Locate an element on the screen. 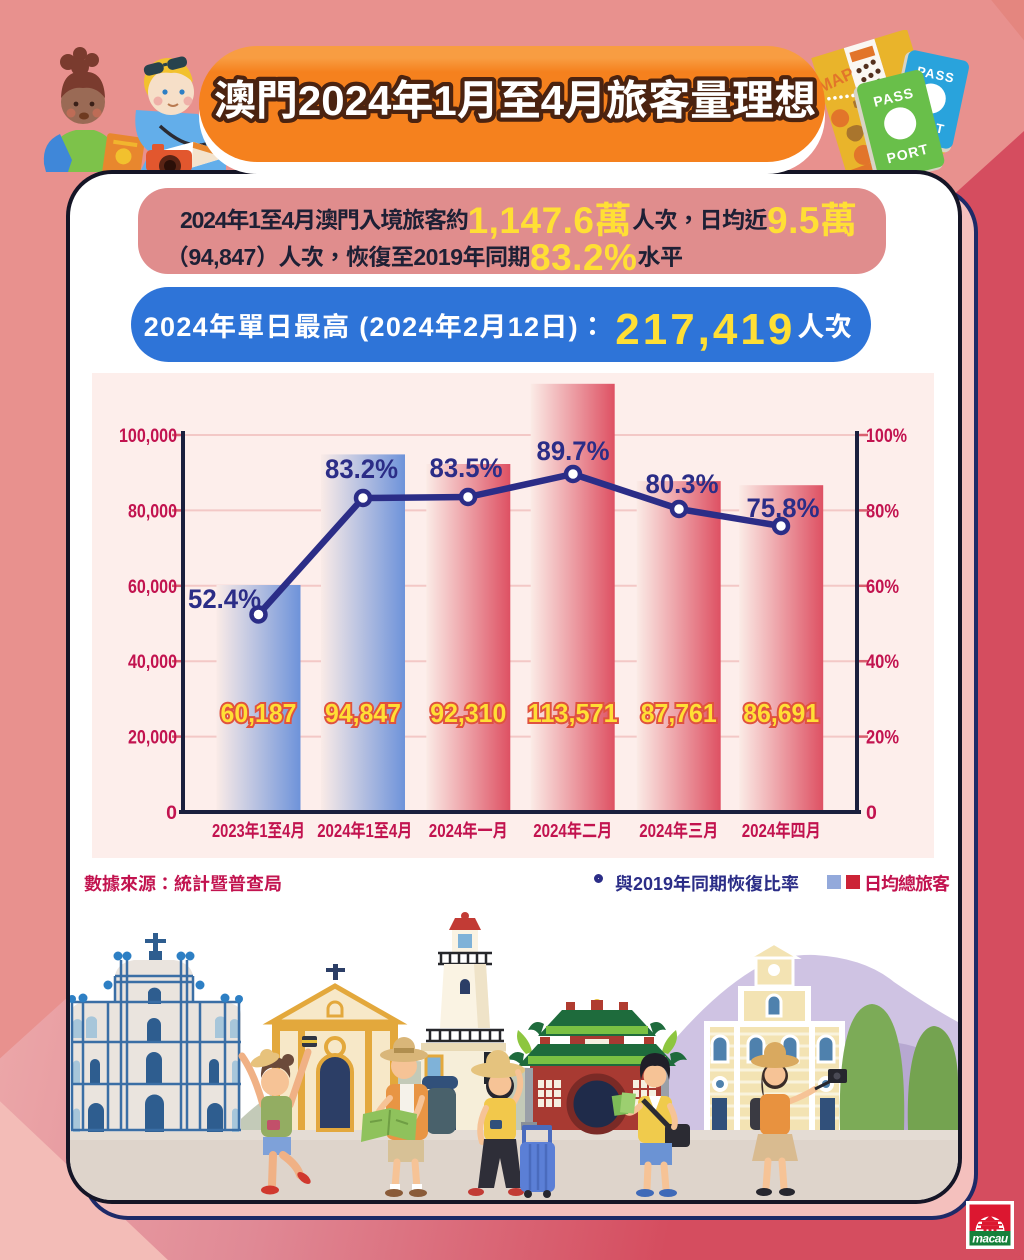 This screenshot has height=1260, width=1024. svg-text: 60,187 is located at coordinates (259, 711).